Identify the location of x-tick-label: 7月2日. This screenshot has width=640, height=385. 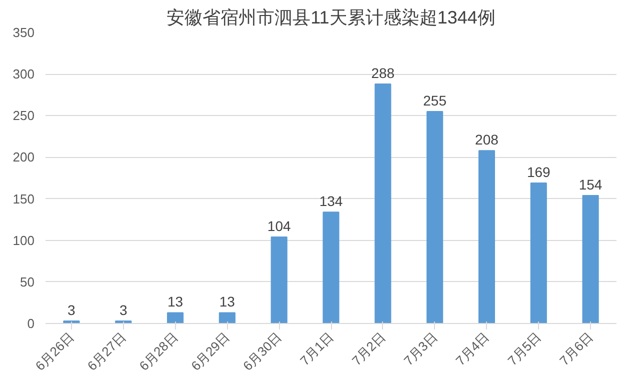
(368, 348).